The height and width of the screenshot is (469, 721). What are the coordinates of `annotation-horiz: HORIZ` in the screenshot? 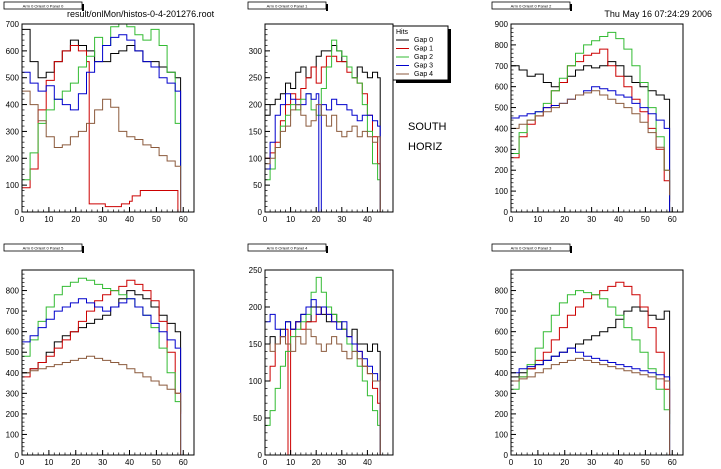 It's located at (425, 147).